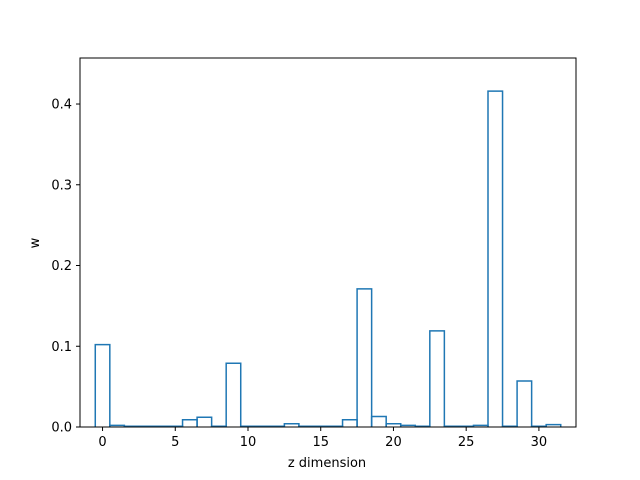  What do you see at coordinates (466, 442) in the screenshot?
I see `x-tick-label: 25` at bounding box center [466, 442].